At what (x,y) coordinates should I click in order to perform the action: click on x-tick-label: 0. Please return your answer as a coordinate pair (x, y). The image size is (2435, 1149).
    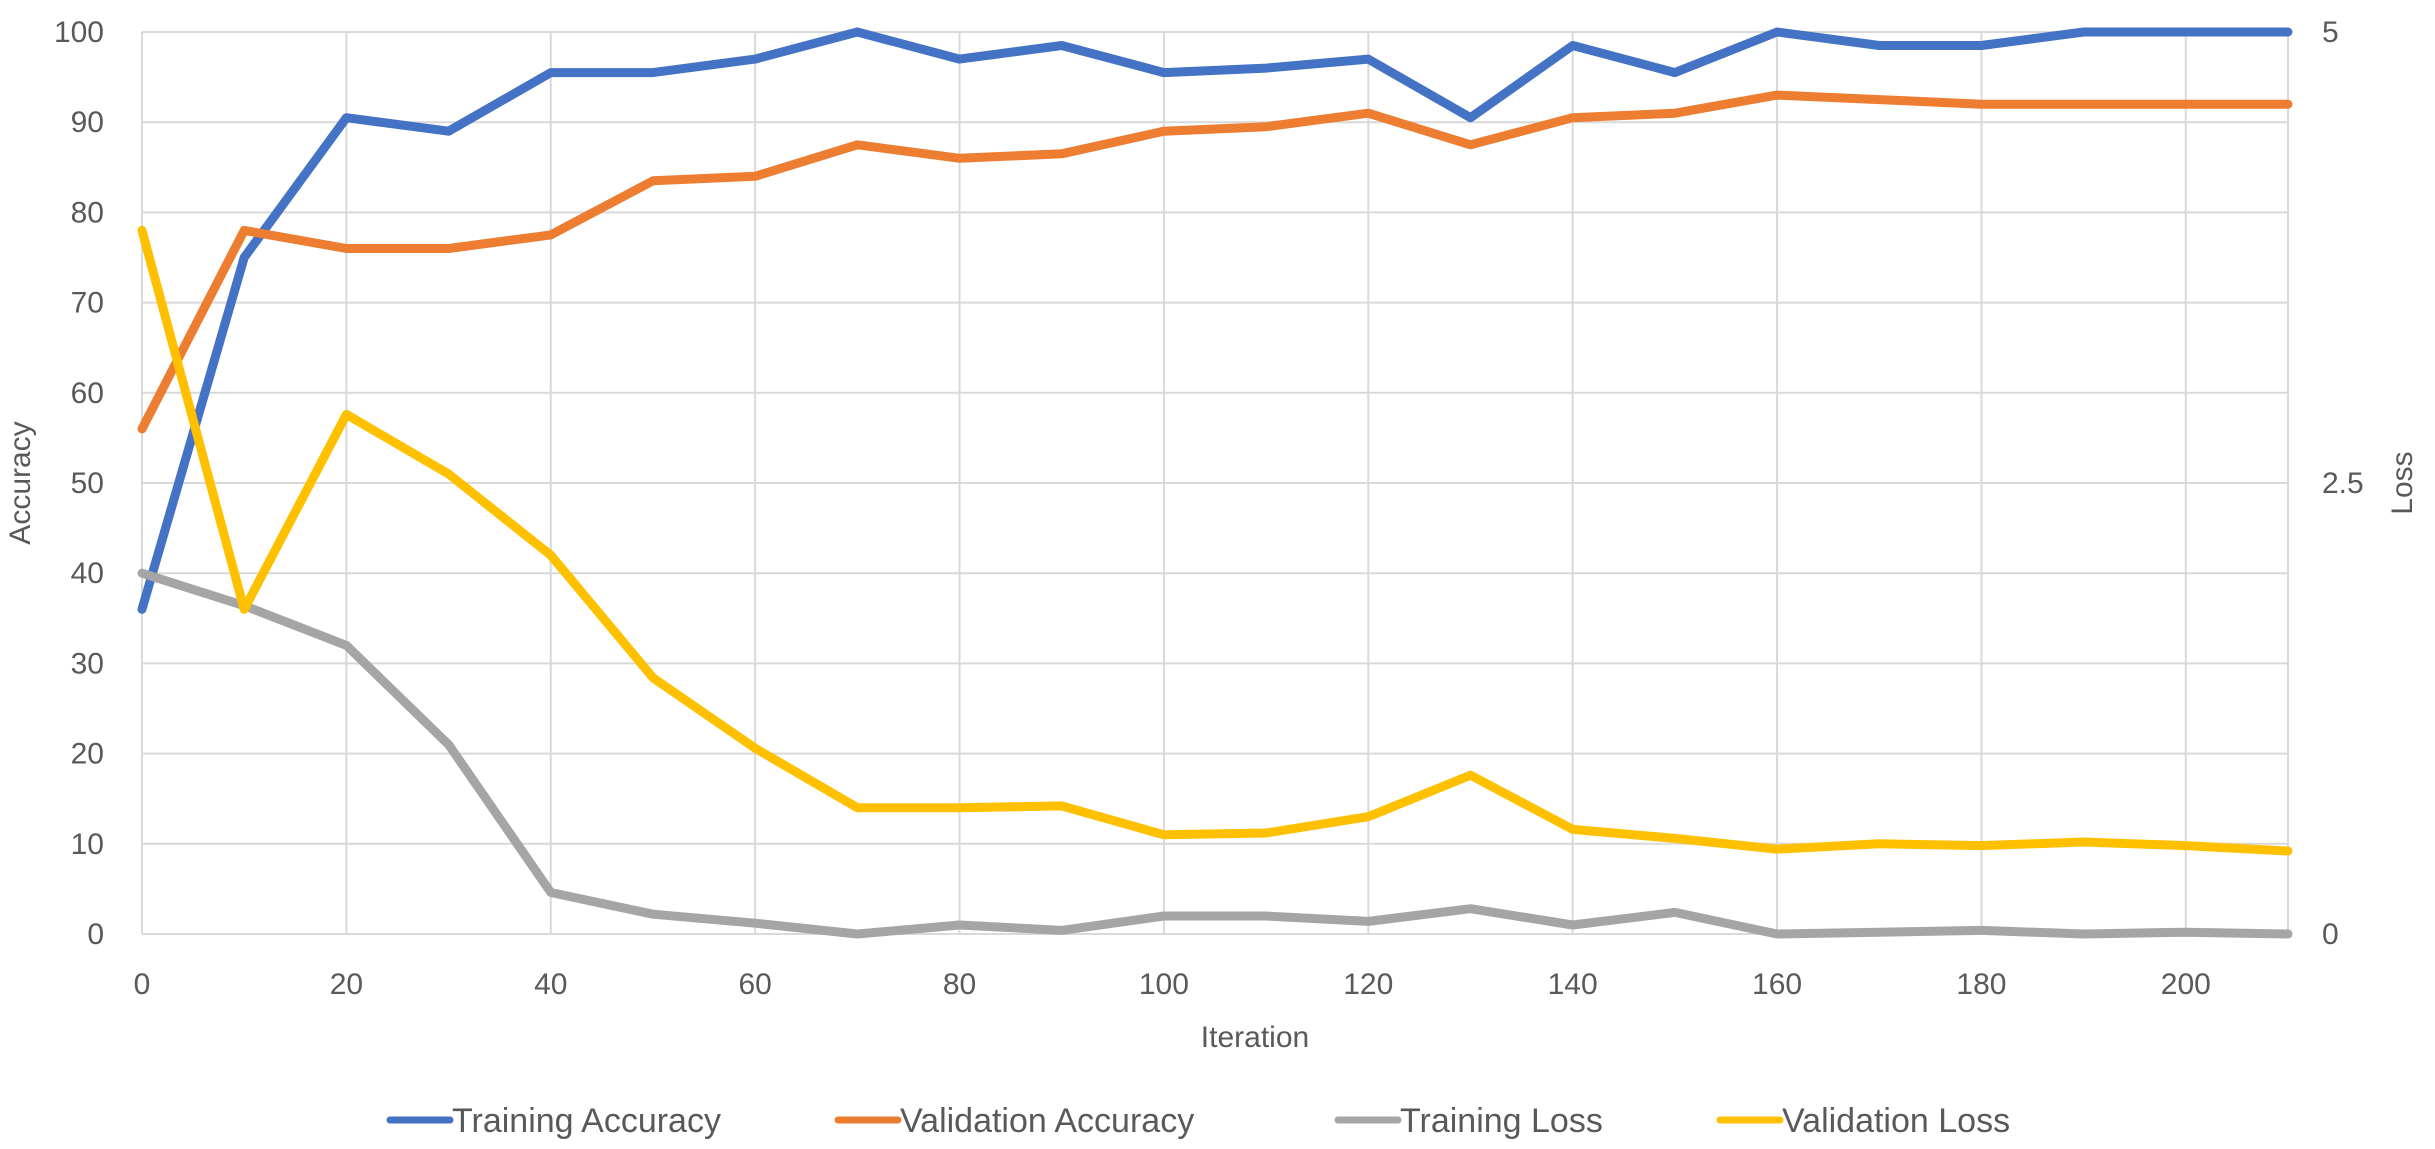
    Looking at the image, I should click on (142, 984).